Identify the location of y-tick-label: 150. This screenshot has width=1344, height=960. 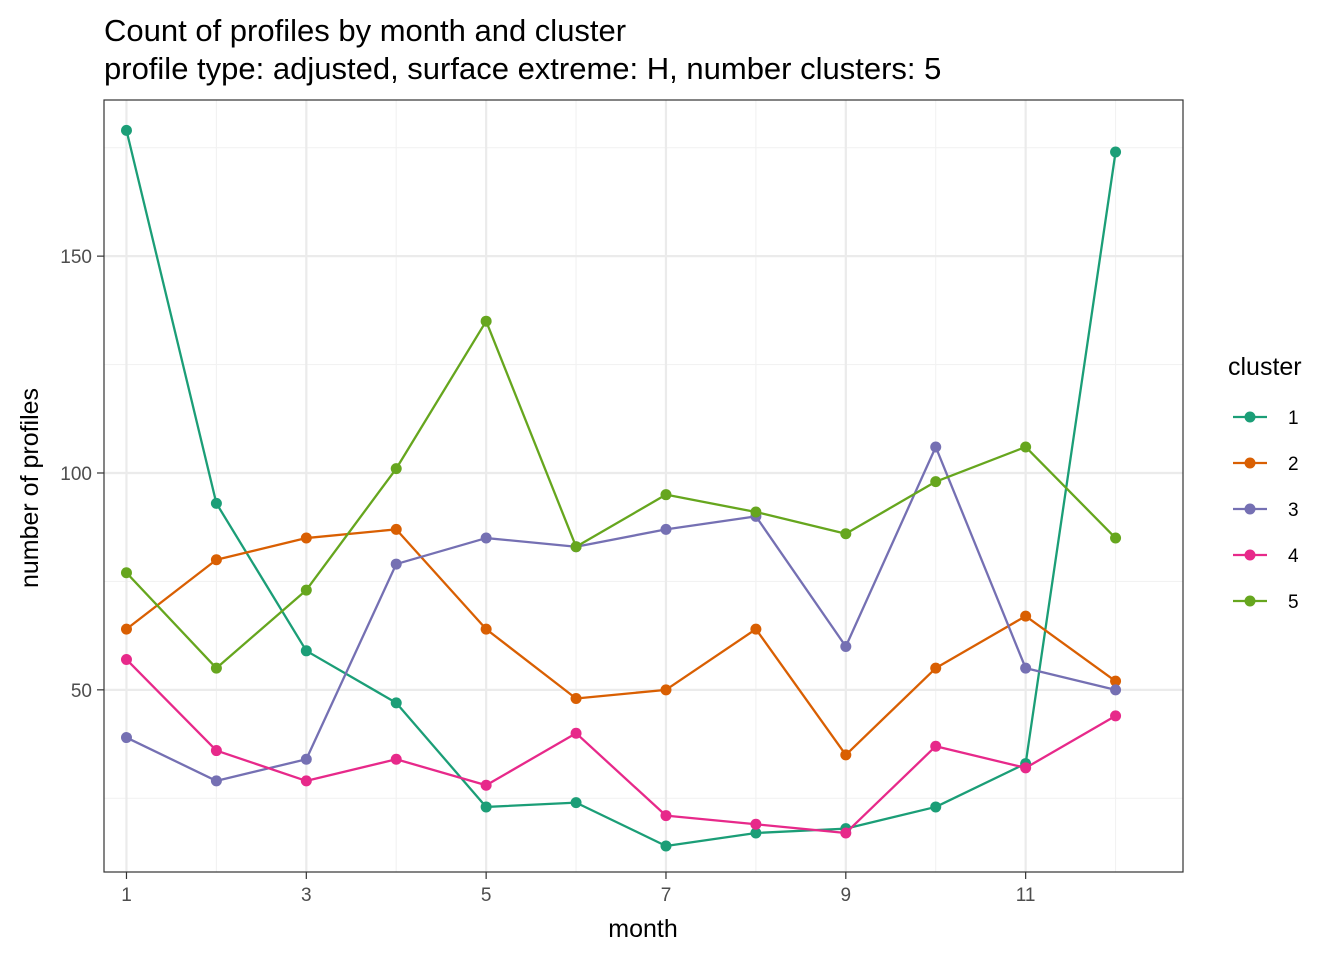
(76, 257).